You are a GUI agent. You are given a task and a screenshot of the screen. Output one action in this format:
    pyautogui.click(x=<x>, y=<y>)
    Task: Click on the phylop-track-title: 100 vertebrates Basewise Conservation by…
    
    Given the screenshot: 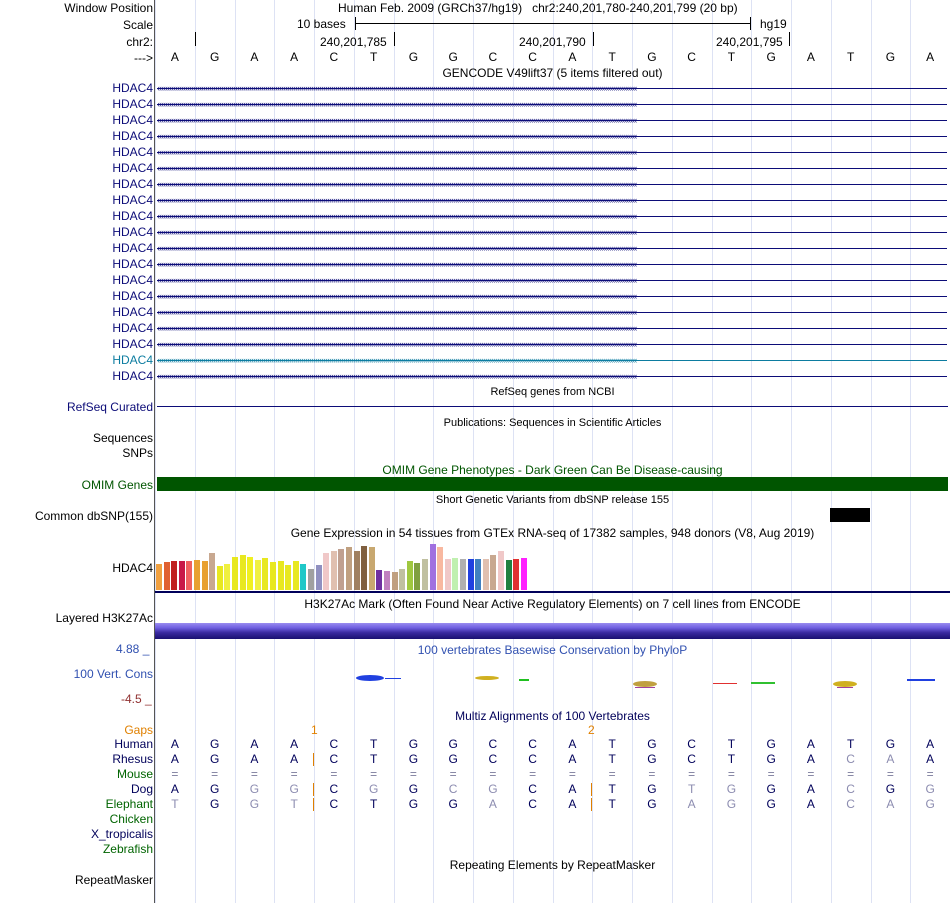 What is the action you would take?
    pyautogui.click(x=552, y=650)
    